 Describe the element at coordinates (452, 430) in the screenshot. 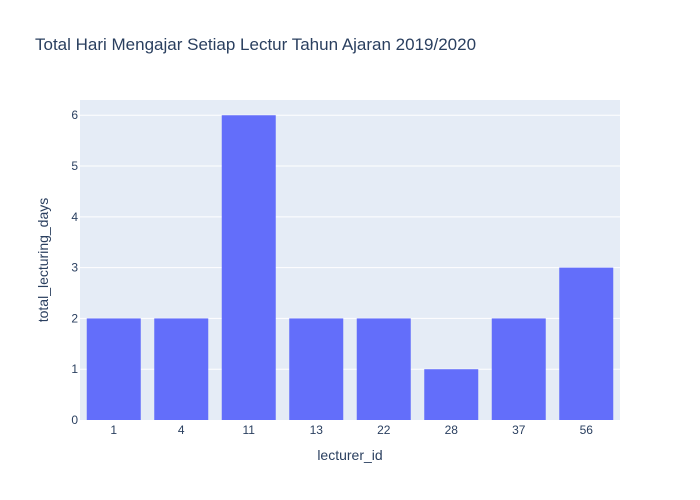

I see `x-tick-label: 28` at that location.